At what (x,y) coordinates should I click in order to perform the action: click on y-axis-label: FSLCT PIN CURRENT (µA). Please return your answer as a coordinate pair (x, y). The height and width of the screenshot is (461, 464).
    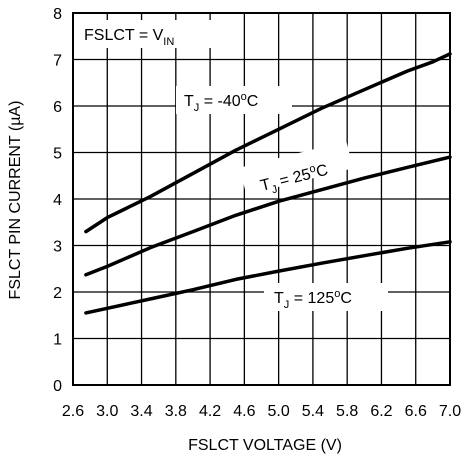
    Looking at the image, I should click on (15, 200).